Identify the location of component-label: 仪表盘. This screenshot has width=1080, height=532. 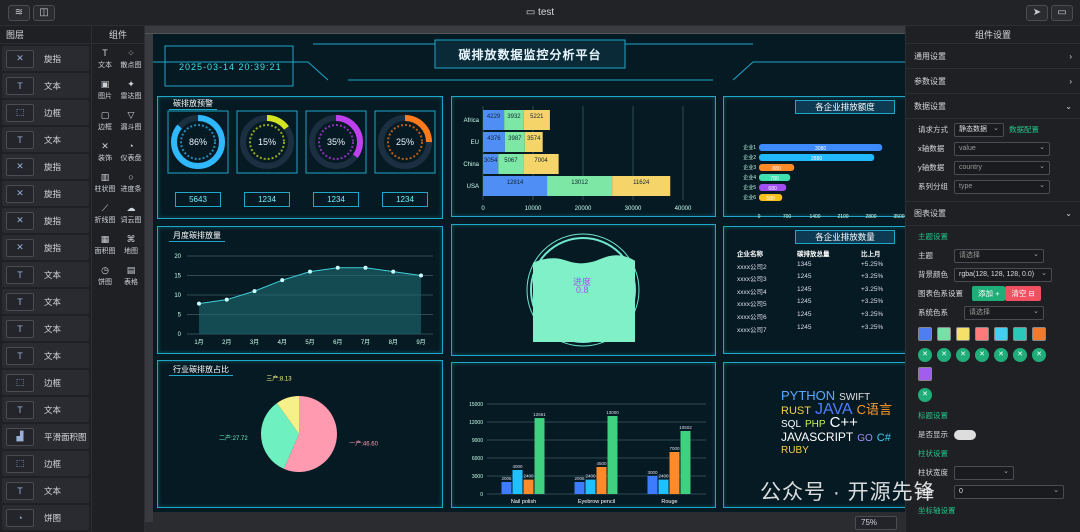
(131, 158).